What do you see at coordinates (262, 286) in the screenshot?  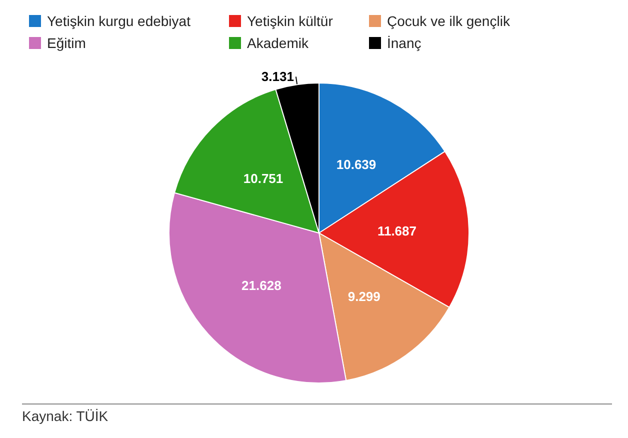 I see `data-label: 21.628` at bounding box center [262, 286].